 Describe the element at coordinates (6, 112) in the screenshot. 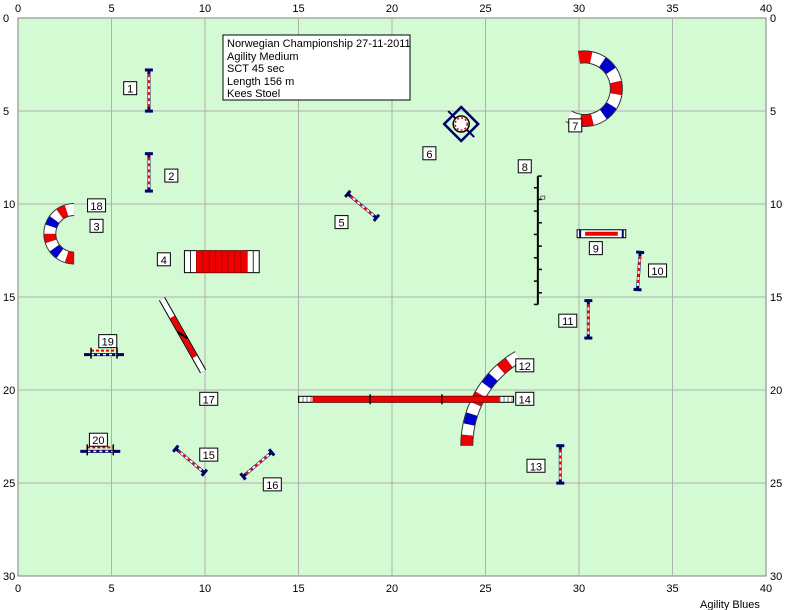

I see `tick-label-left: 5` at that location.